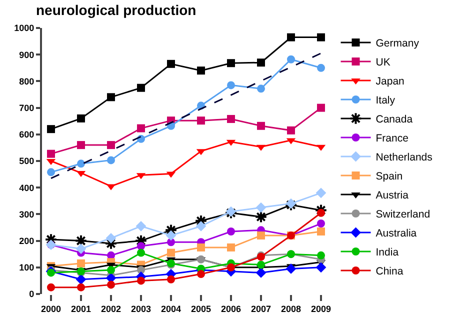 The image size is (450, 330). What do you see at coordinates (201, 309) in the screenshot?
I see `x-tick-label: 2005` at bounding box center [201, 309].